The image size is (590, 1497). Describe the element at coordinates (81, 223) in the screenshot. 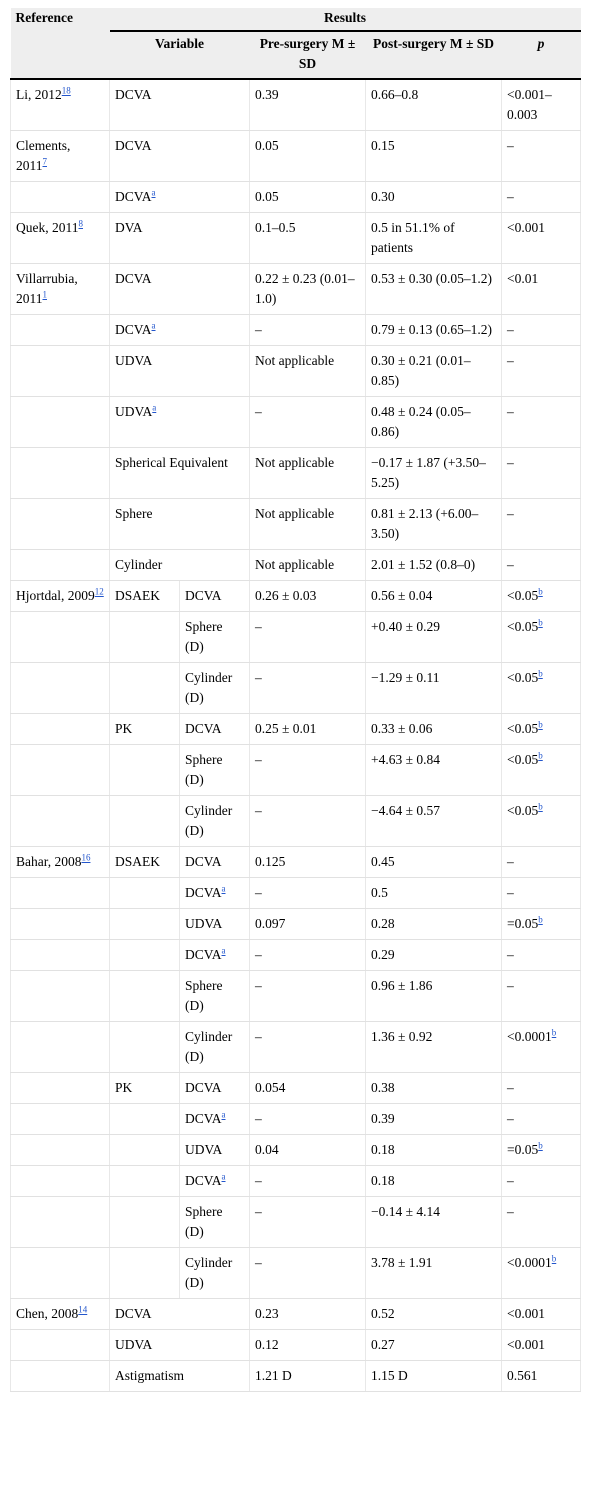

I see `citation-link: 8` at that location.